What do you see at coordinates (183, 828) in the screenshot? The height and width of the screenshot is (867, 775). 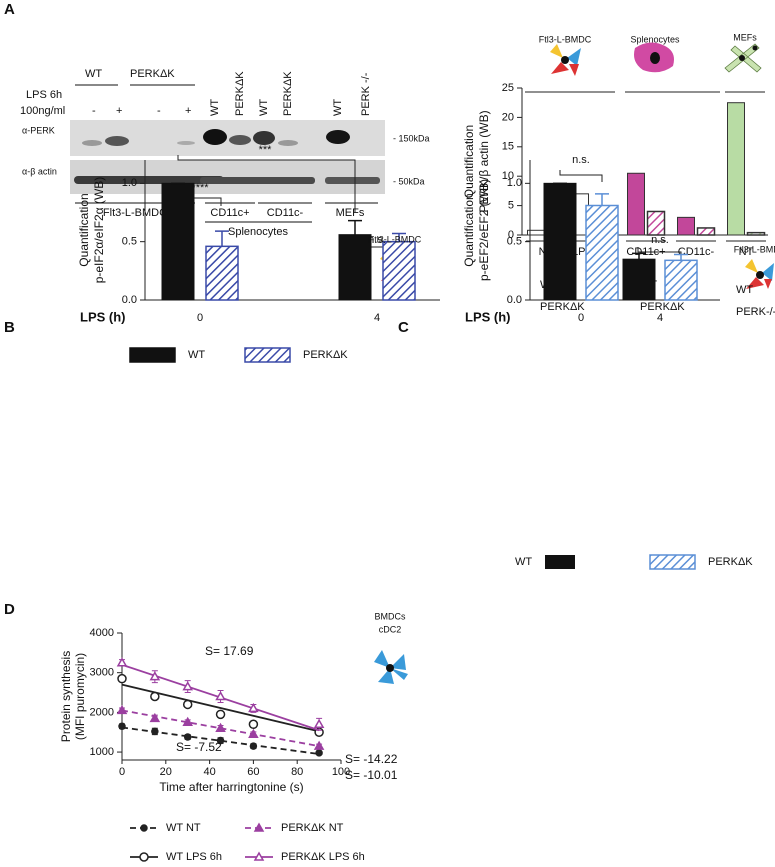 I see `legend-label: WT NT` at bounding box center [183, 828].